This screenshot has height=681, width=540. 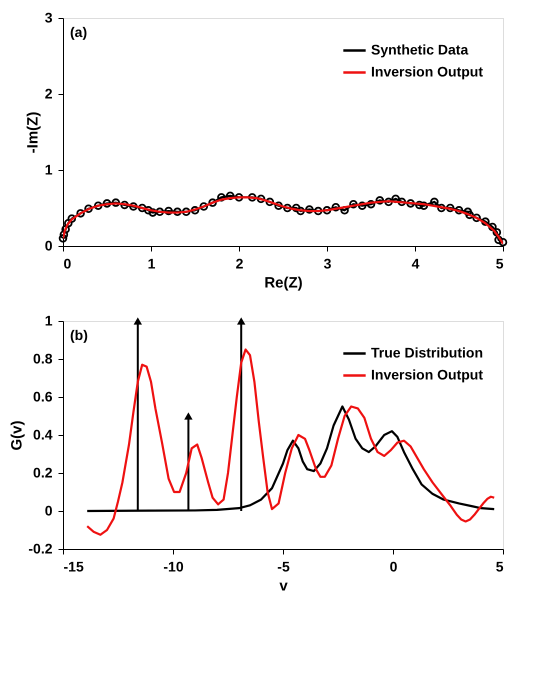 What do you see at coordinates (33, 133) in the screenshot?
I see `y-axis-title: -Im(Z)` at bounding box center [33, 133].